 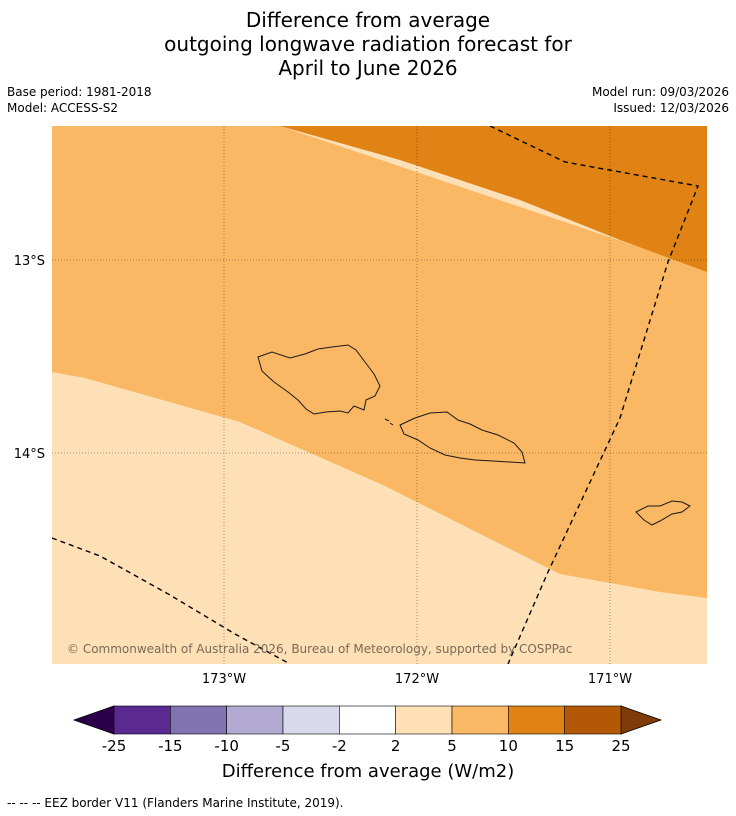 I want to click on apolima-islet, so click(x=391, y=424).